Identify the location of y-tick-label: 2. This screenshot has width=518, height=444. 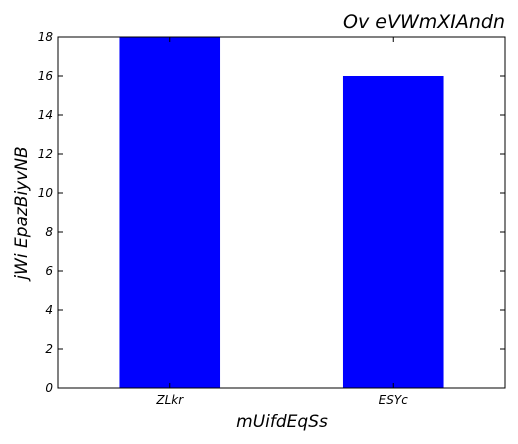
(49, 349).